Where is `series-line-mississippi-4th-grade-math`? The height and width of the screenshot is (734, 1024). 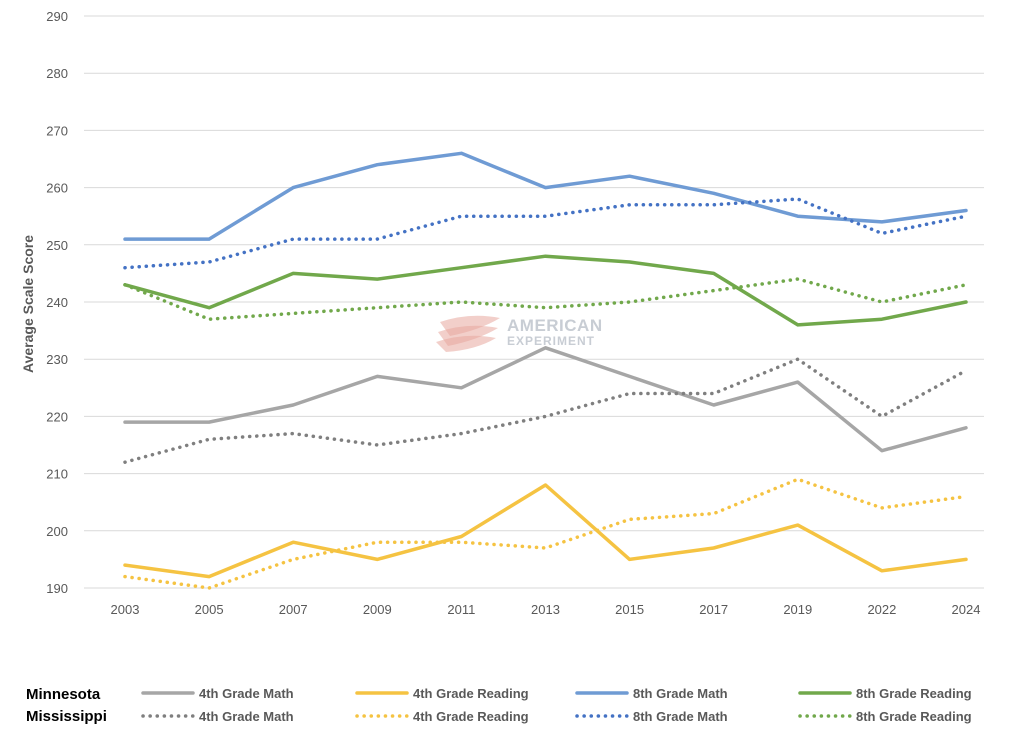 series-line-mississippi-4th-grade-math is located at coordinates (545, 410).